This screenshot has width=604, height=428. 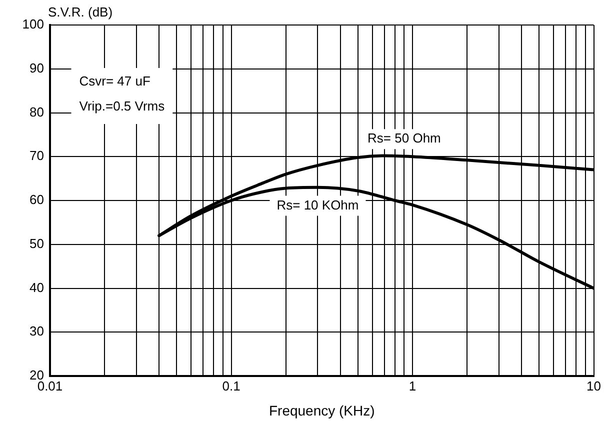 I want to click on y-tick-label: 40, so click(x=37, y=287).